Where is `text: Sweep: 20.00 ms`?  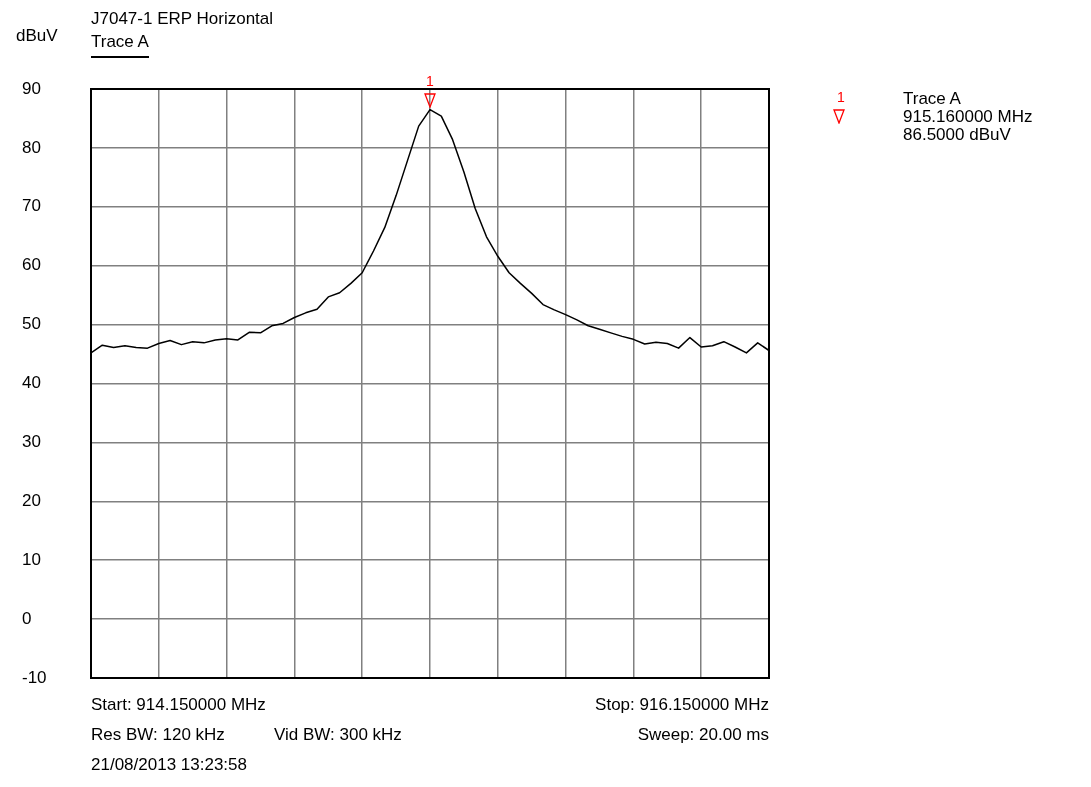
text: Sweep: 20.00 ms is located at coordinates (703, 734).